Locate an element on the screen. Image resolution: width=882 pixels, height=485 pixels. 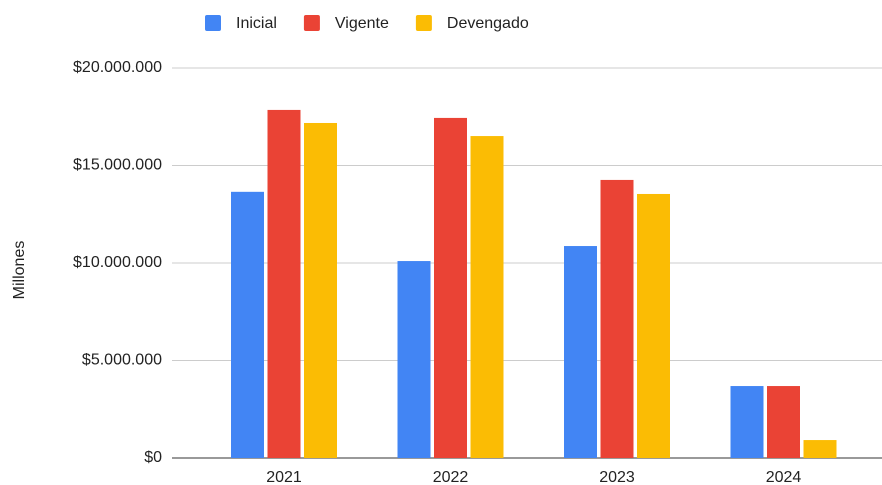
y-axis-label: Millones is located at coordinates (19, 270).